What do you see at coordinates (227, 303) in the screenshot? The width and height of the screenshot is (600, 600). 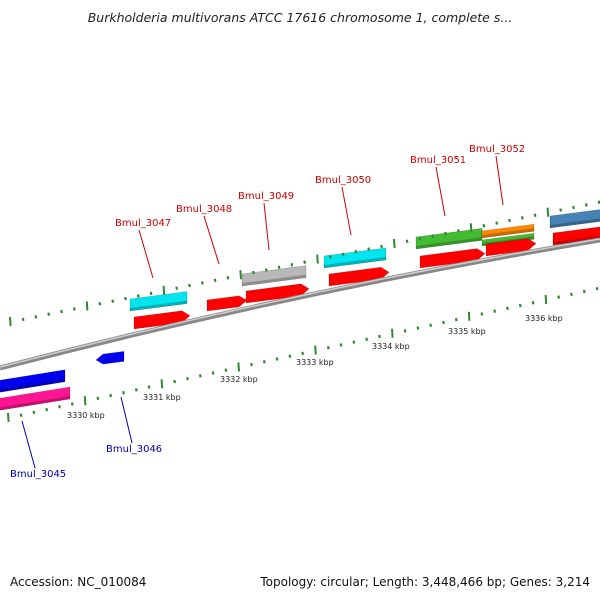 I see `cds-forward-arrow` at bounding box center [227, 303].